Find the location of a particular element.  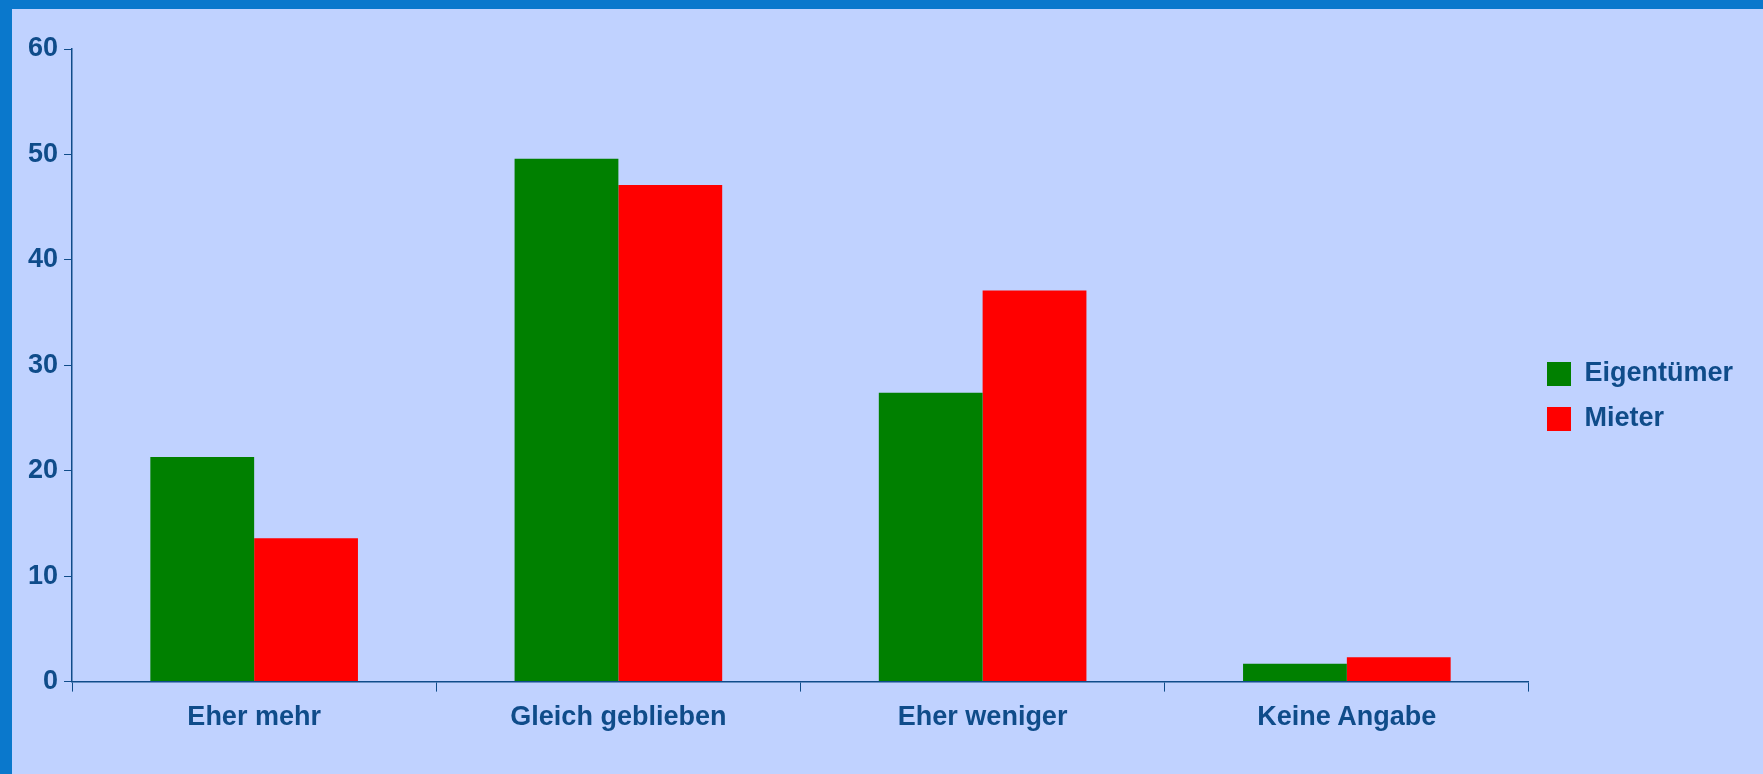

y-tick-label: 40 is located at coordinates (43, 258).